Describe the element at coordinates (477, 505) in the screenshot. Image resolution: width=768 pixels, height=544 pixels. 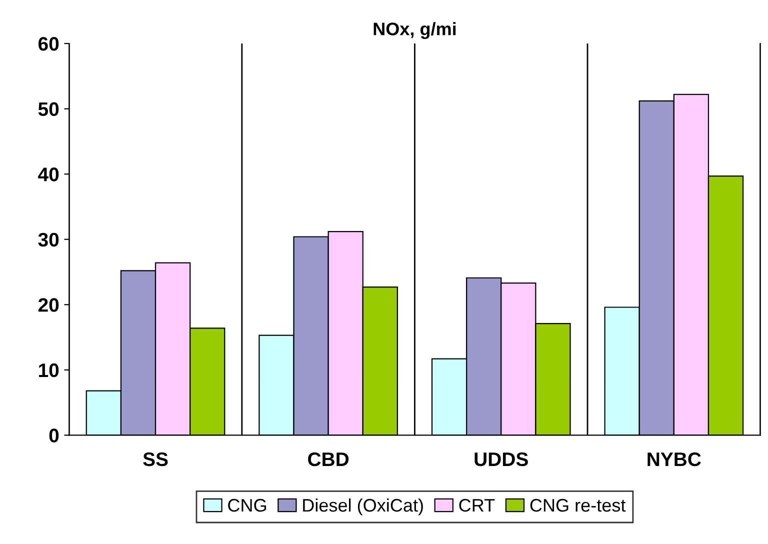
I see `legend-label: CRT` at that location.